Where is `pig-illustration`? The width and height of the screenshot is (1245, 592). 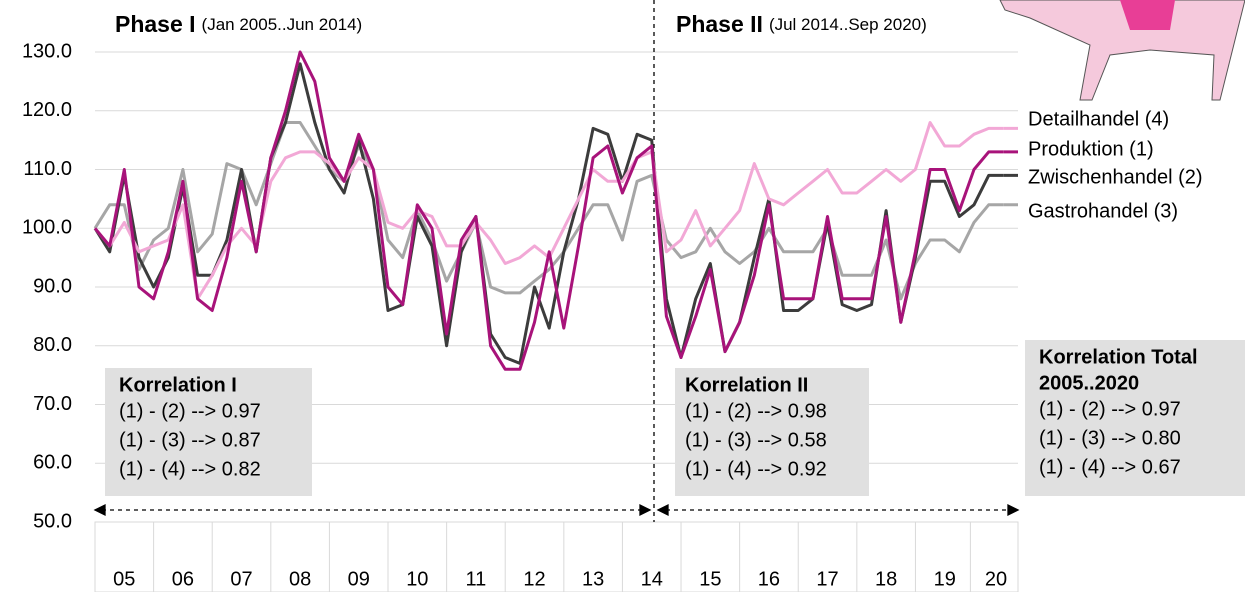 pig-illustration is located at coordinates (1122, 50).